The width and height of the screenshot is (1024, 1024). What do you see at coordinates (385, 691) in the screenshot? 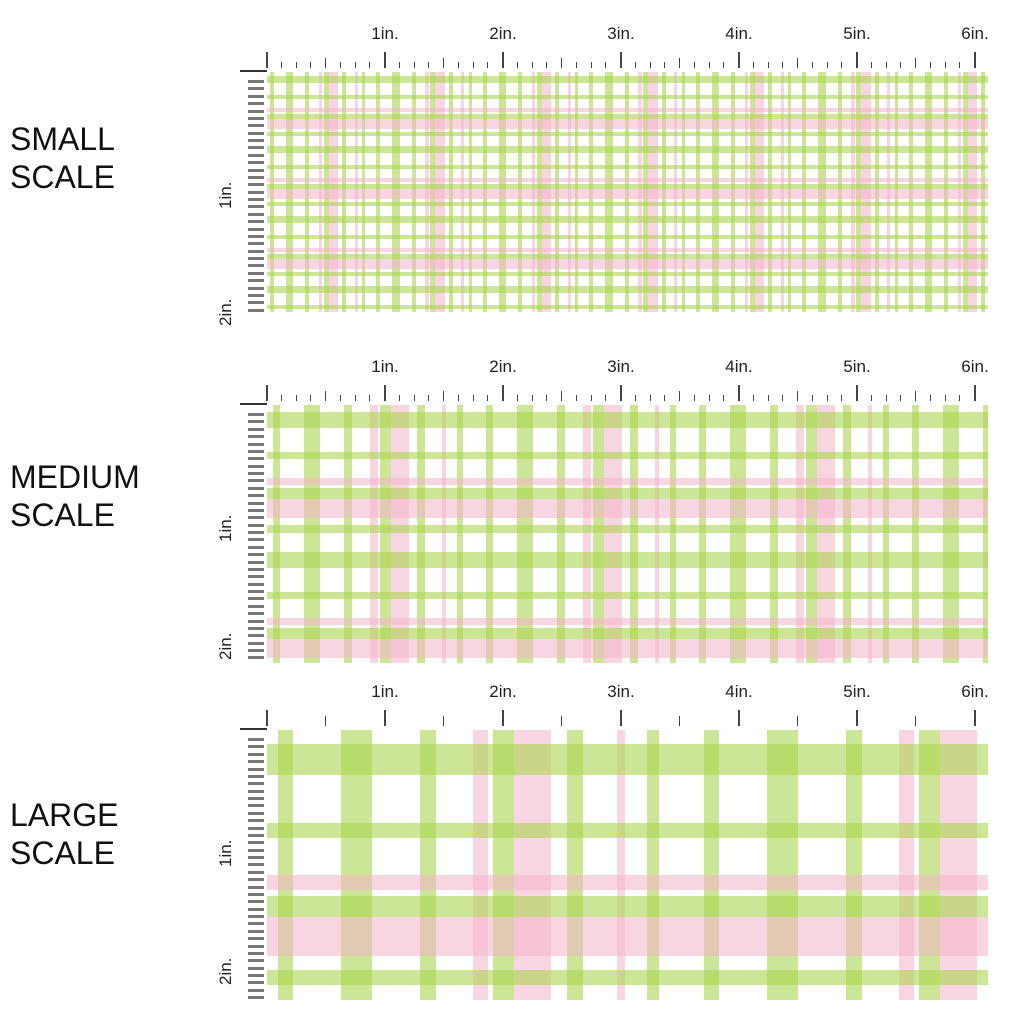
I see `ruler-label: 1in.` at bounding box center [385, 691].